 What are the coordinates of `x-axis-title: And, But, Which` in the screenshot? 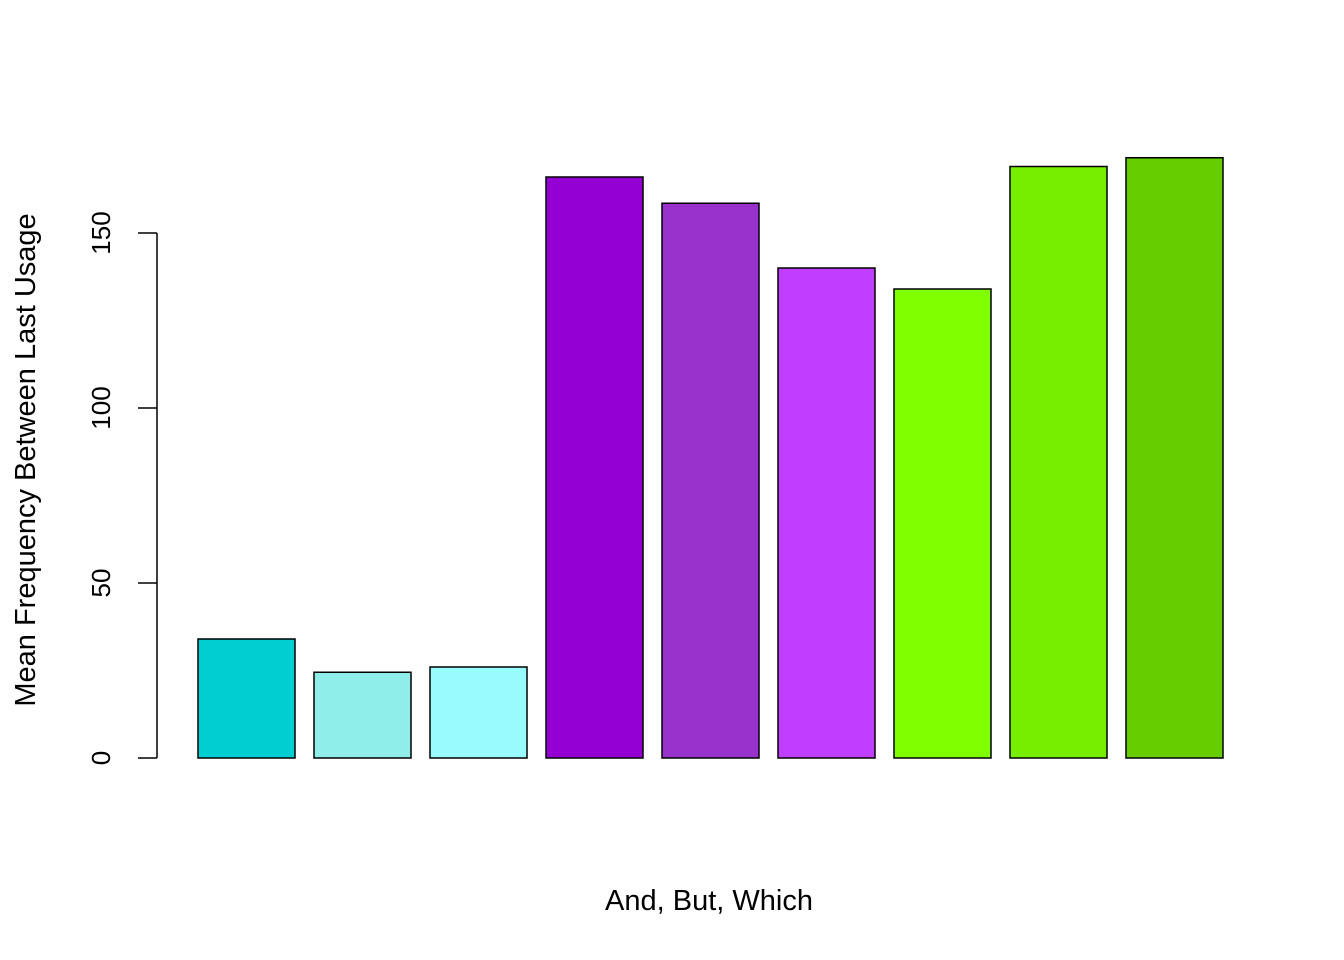 It's located at (709, 901).